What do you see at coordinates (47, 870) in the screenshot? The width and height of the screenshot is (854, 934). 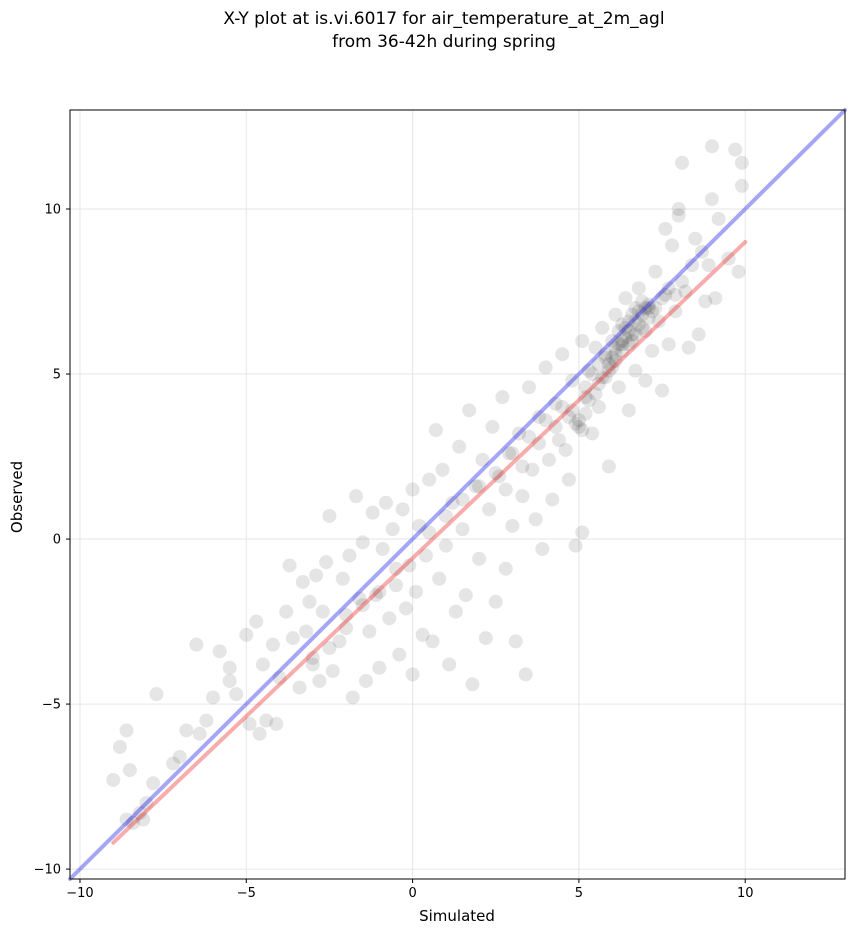 I see `y-tick-label: −10` at bounding box center [47, 870].